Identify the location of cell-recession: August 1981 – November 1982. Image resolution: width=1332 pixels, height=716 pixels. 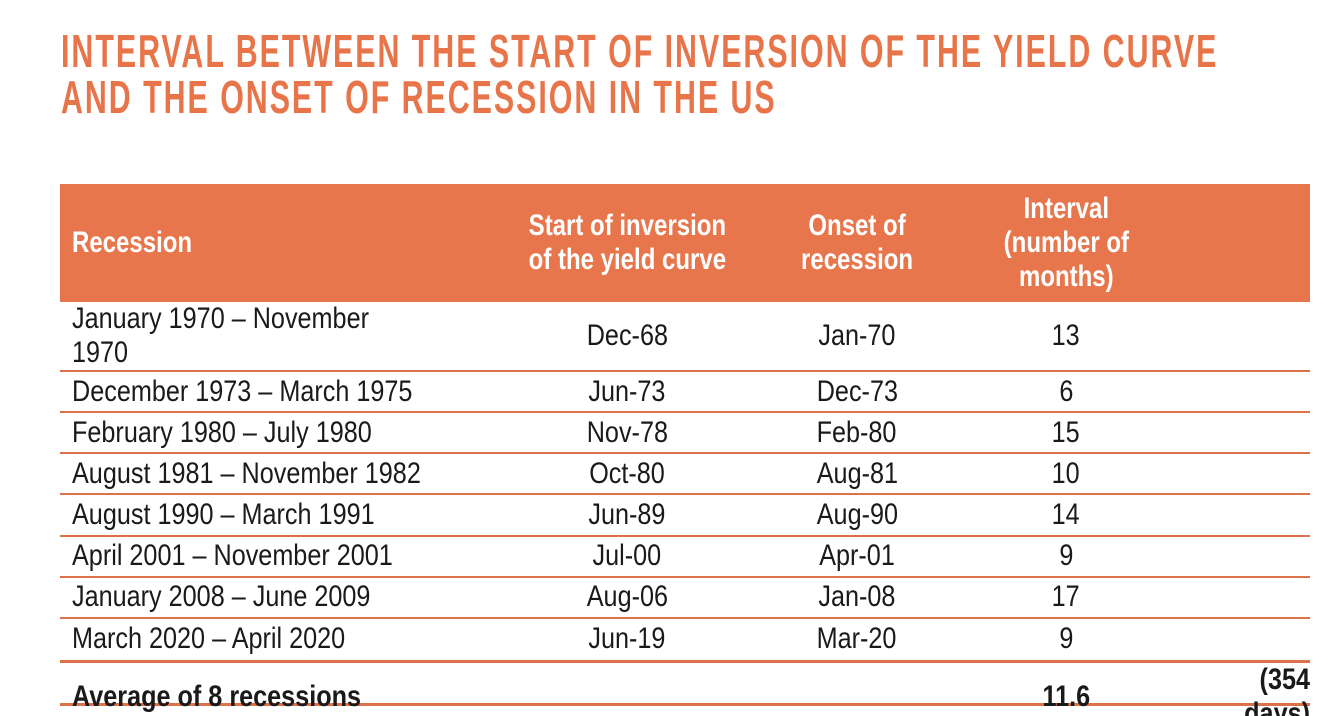
(246, 473).